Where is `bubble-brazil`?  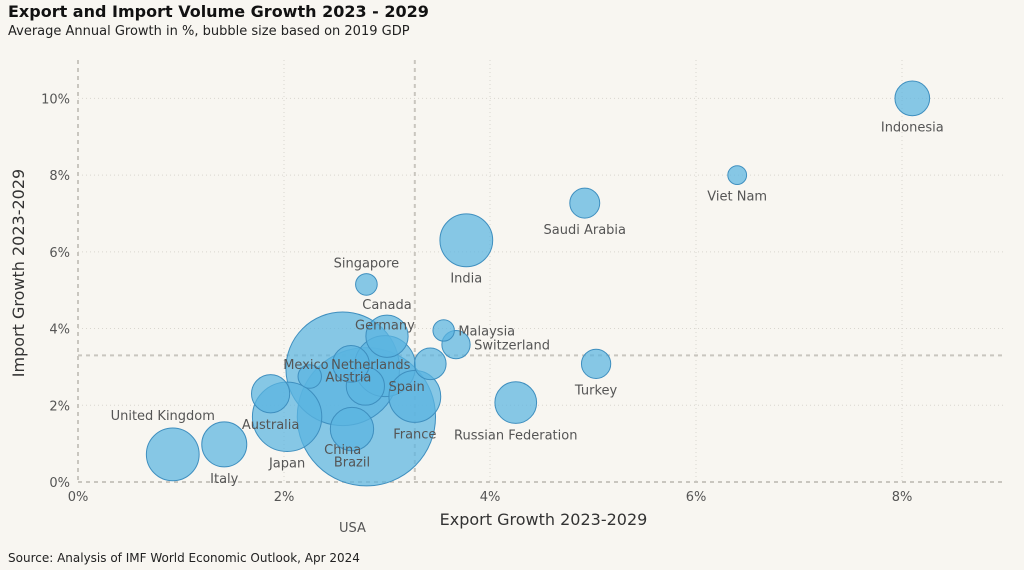
bubble-brazil is located at coordinates (352, 429).